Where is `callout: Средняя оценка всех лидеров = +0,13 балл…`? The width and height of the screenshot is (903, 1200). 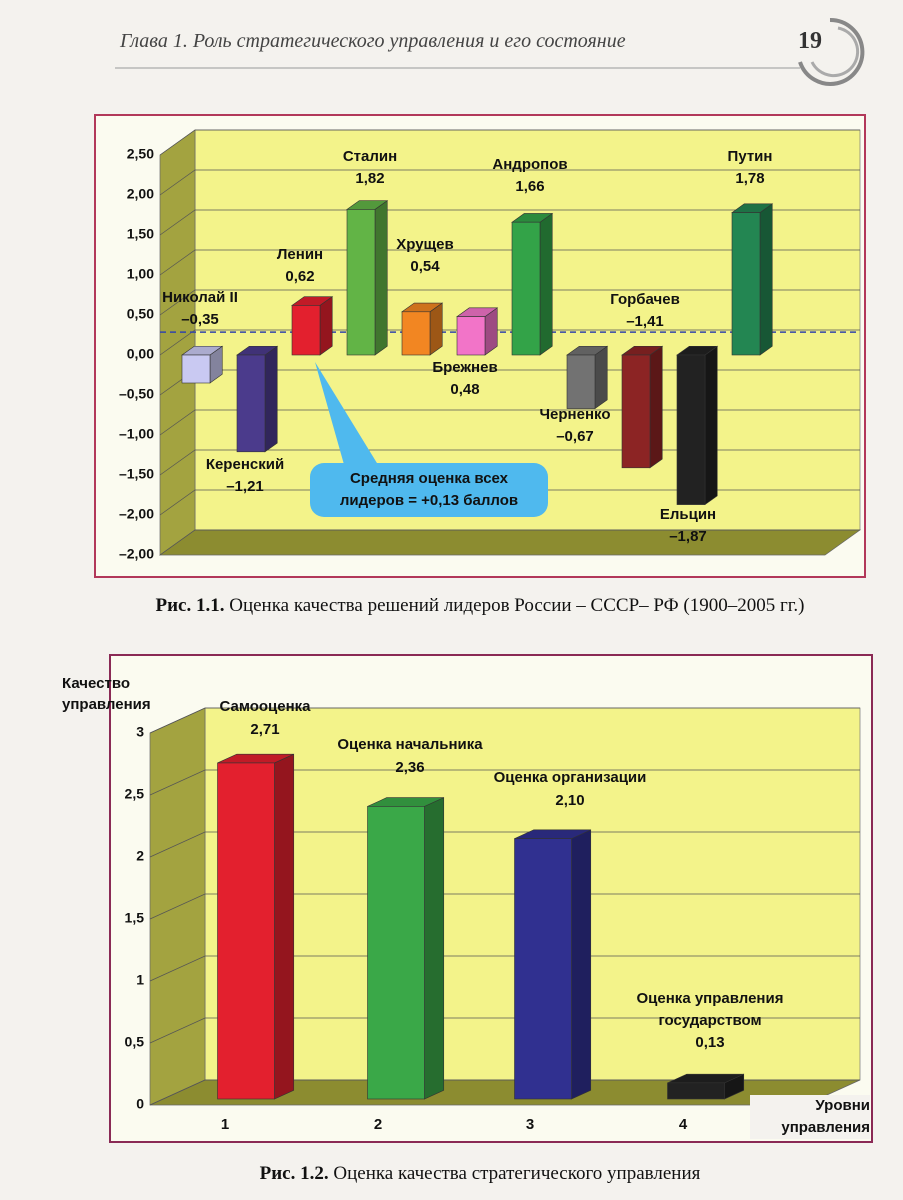 callout: Средняя оценка всех лидеров = +0,13 балл… is located at coordinates (429, 490).